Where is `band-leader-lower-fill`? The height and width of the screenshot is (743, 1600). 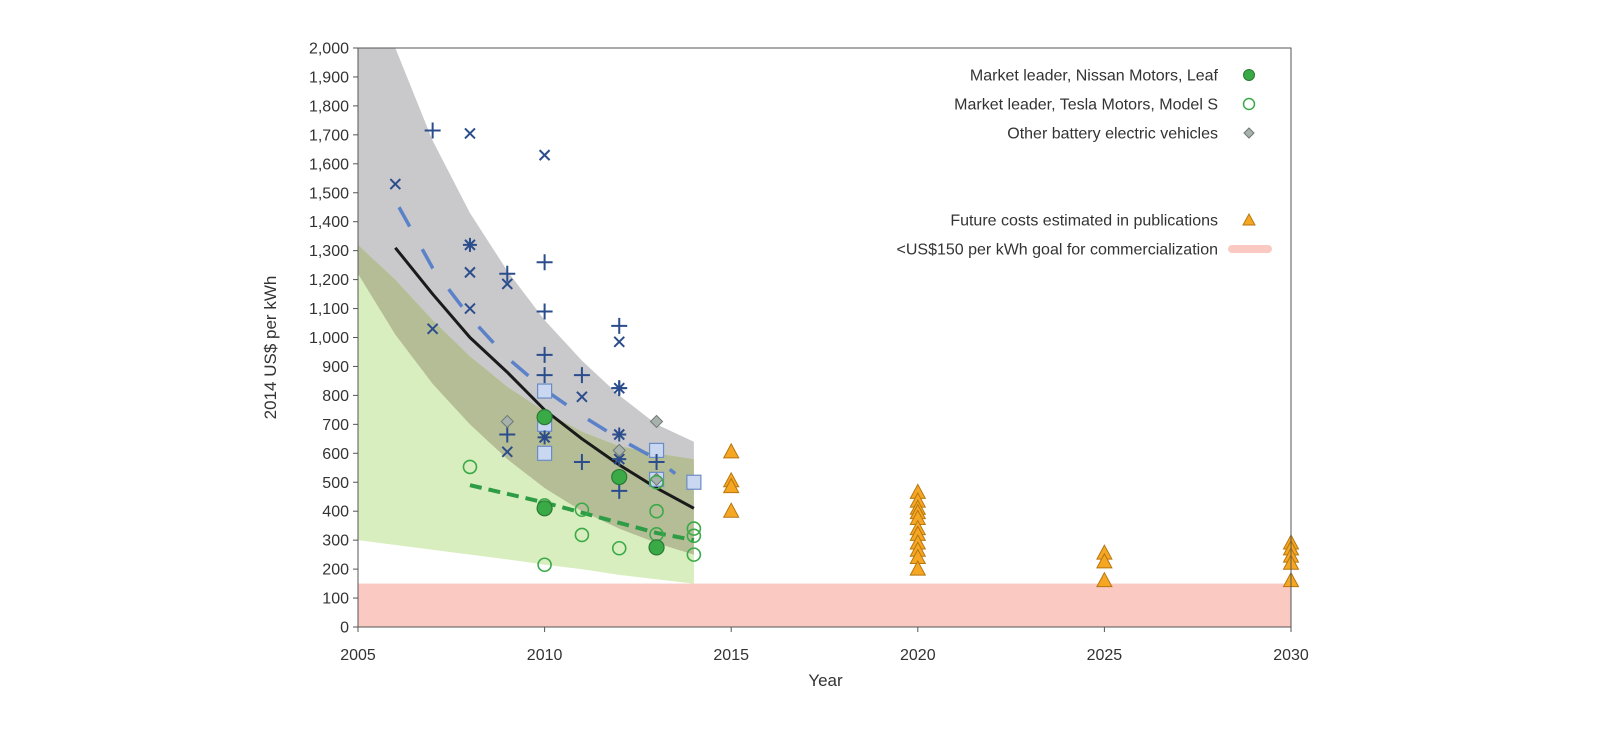 band-leader-lower-fill is located at coordinates (526, 470).